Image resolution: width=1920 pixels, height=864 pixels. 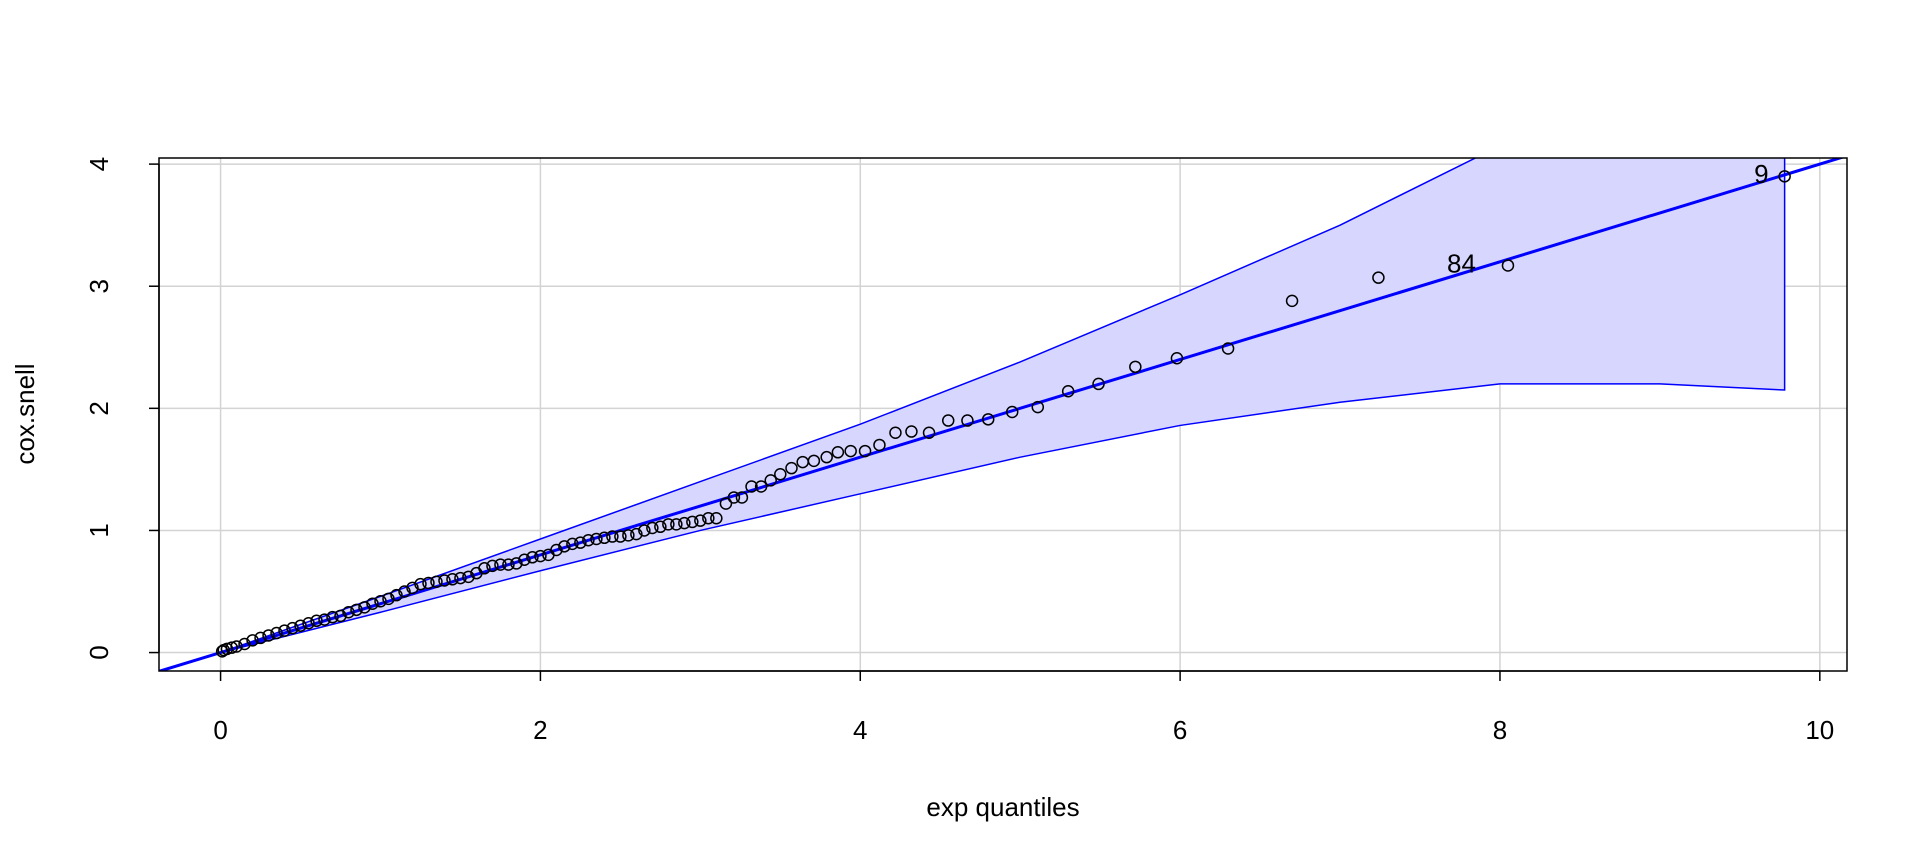 What do you see at coordinates (99, 164) in the screenshot?
I see `y-tick-label: 4` at bounding box center [99, 164].